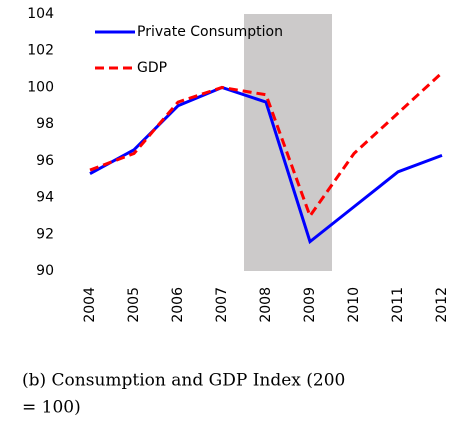  What do you see at coordinates (398, 305) in the screenshot?
I see `x-tick-label: 2011` at bounding box center [398, 305].